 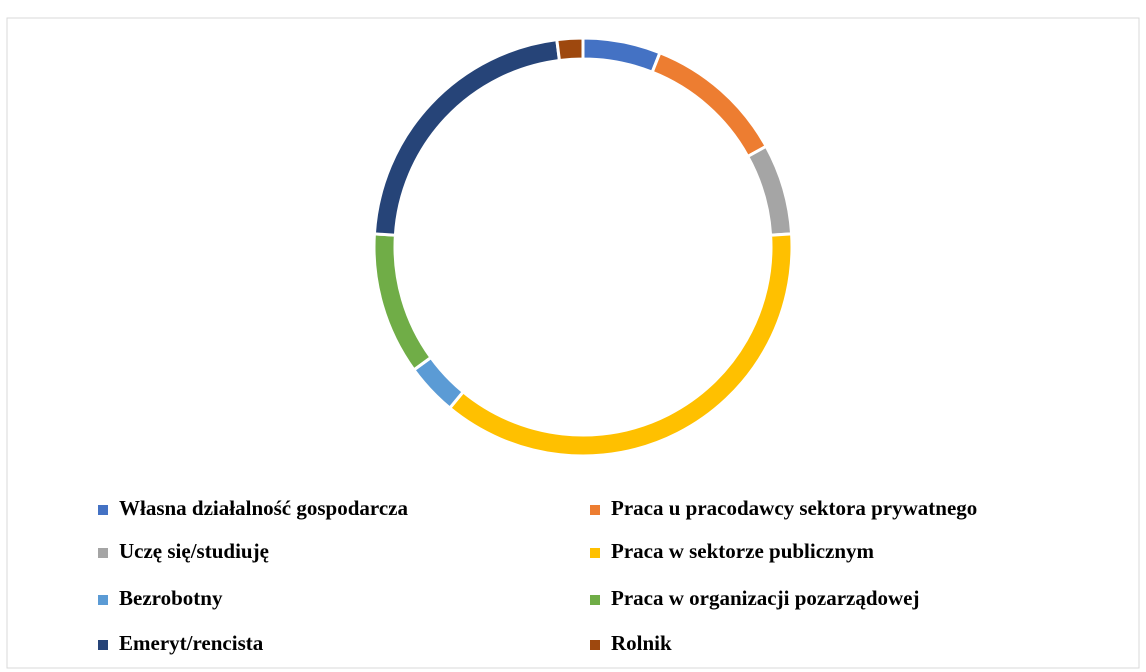 I want to click on legend-label: Emeryt/rencista, so click(x=191, y=643).